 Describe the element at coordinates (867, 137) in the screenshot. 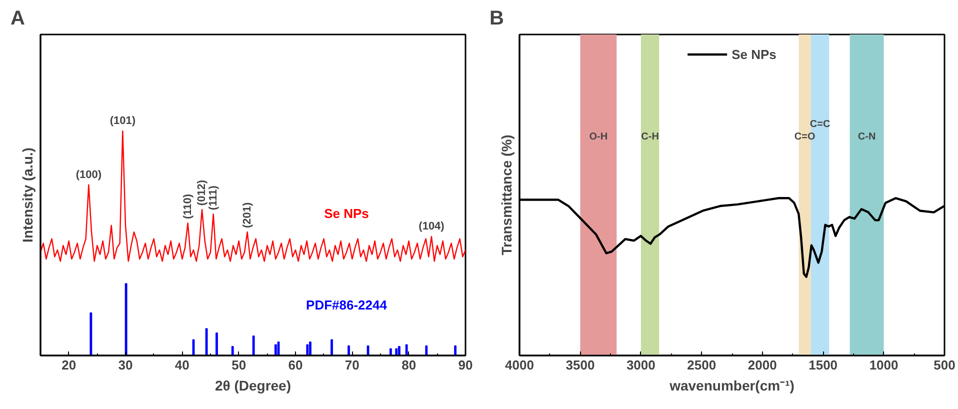

I see `band-label: C-N` at that location.